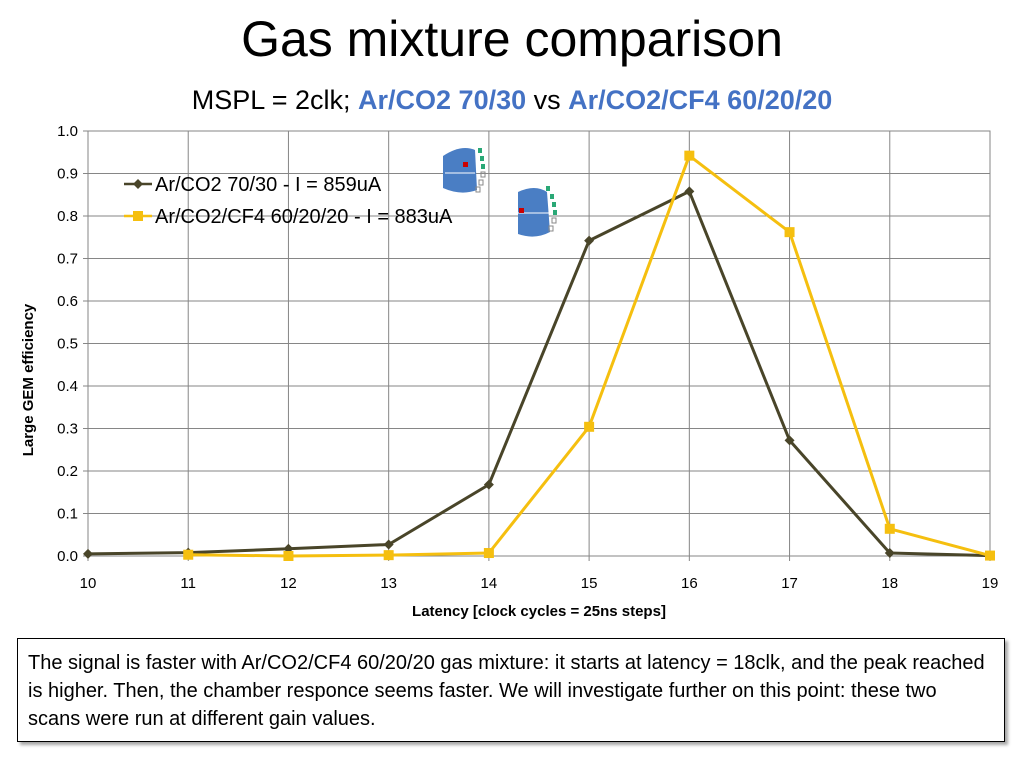 The width and height of the screenshot is (1024, 768). Describe the element at coordinates (67, 344) in the screenshot. I see `y-tick-label: 0.5` at that location.